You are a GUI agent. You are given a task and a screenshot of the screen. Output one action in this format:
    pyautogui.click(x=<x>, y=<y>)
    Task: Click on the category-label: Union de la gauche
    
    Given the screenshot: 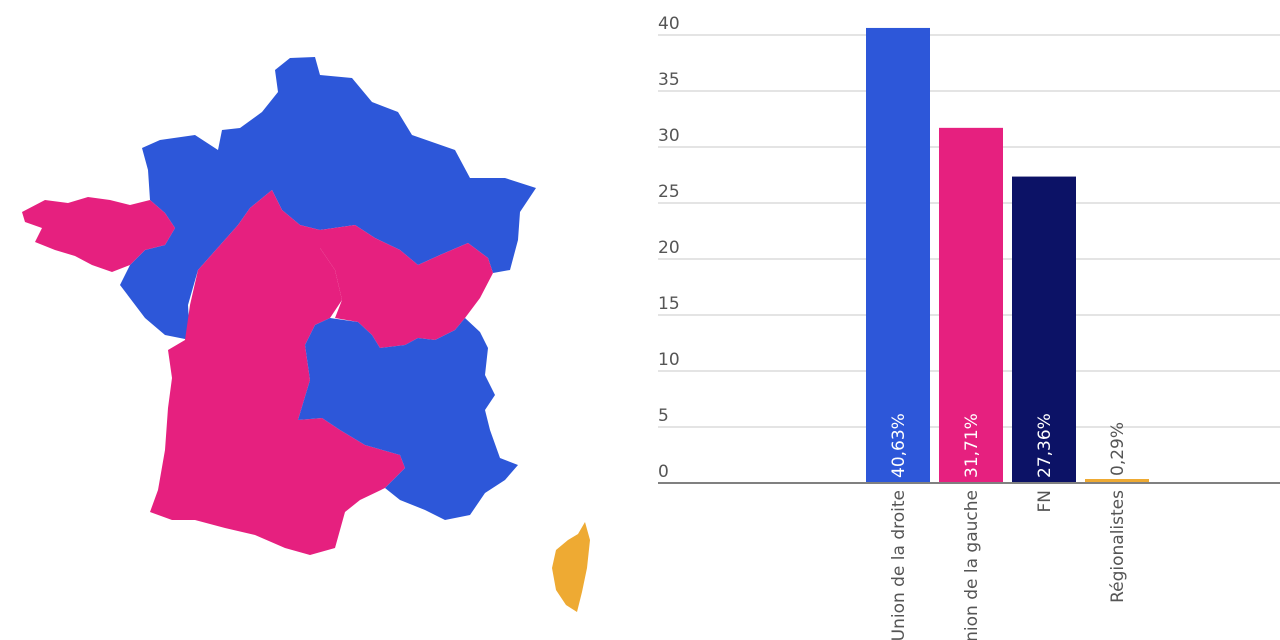 What is the action you would take?
    pyautogui.click(x=972, y=565)
    